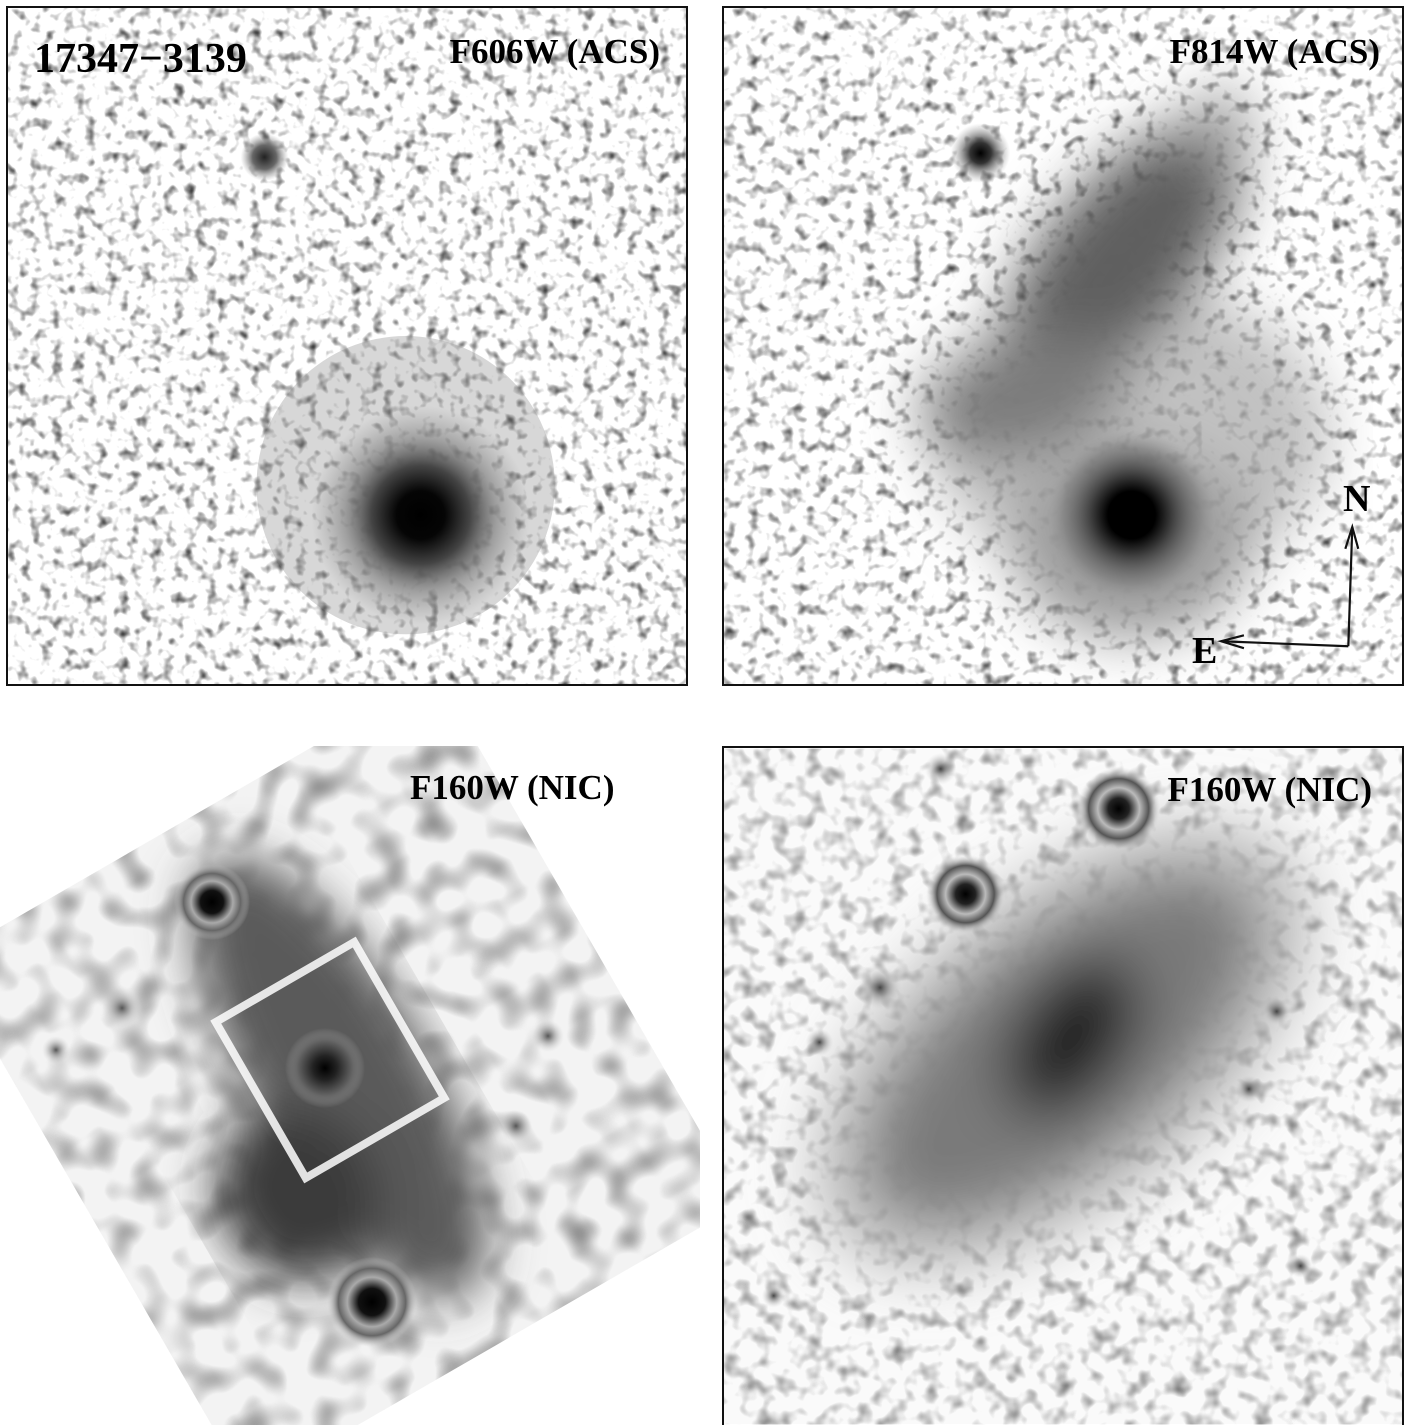  Describe the element at coordinates (1357, 499) in the screenshot. I see `compass-north-label: N` at that location.